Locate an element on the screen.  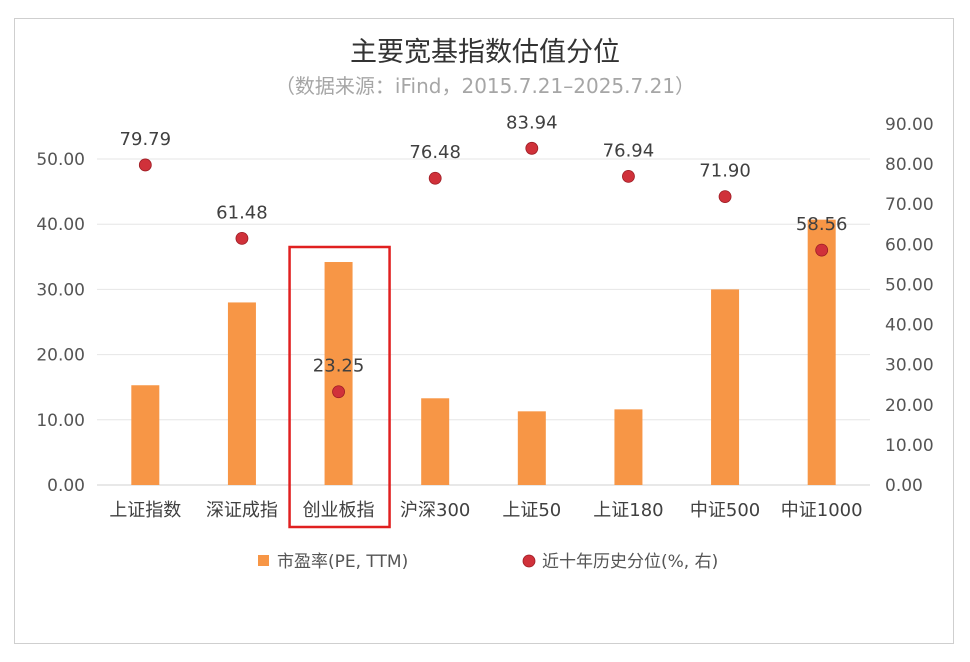
left-tick-label: 50.00 is located at coordinates (60, 160).